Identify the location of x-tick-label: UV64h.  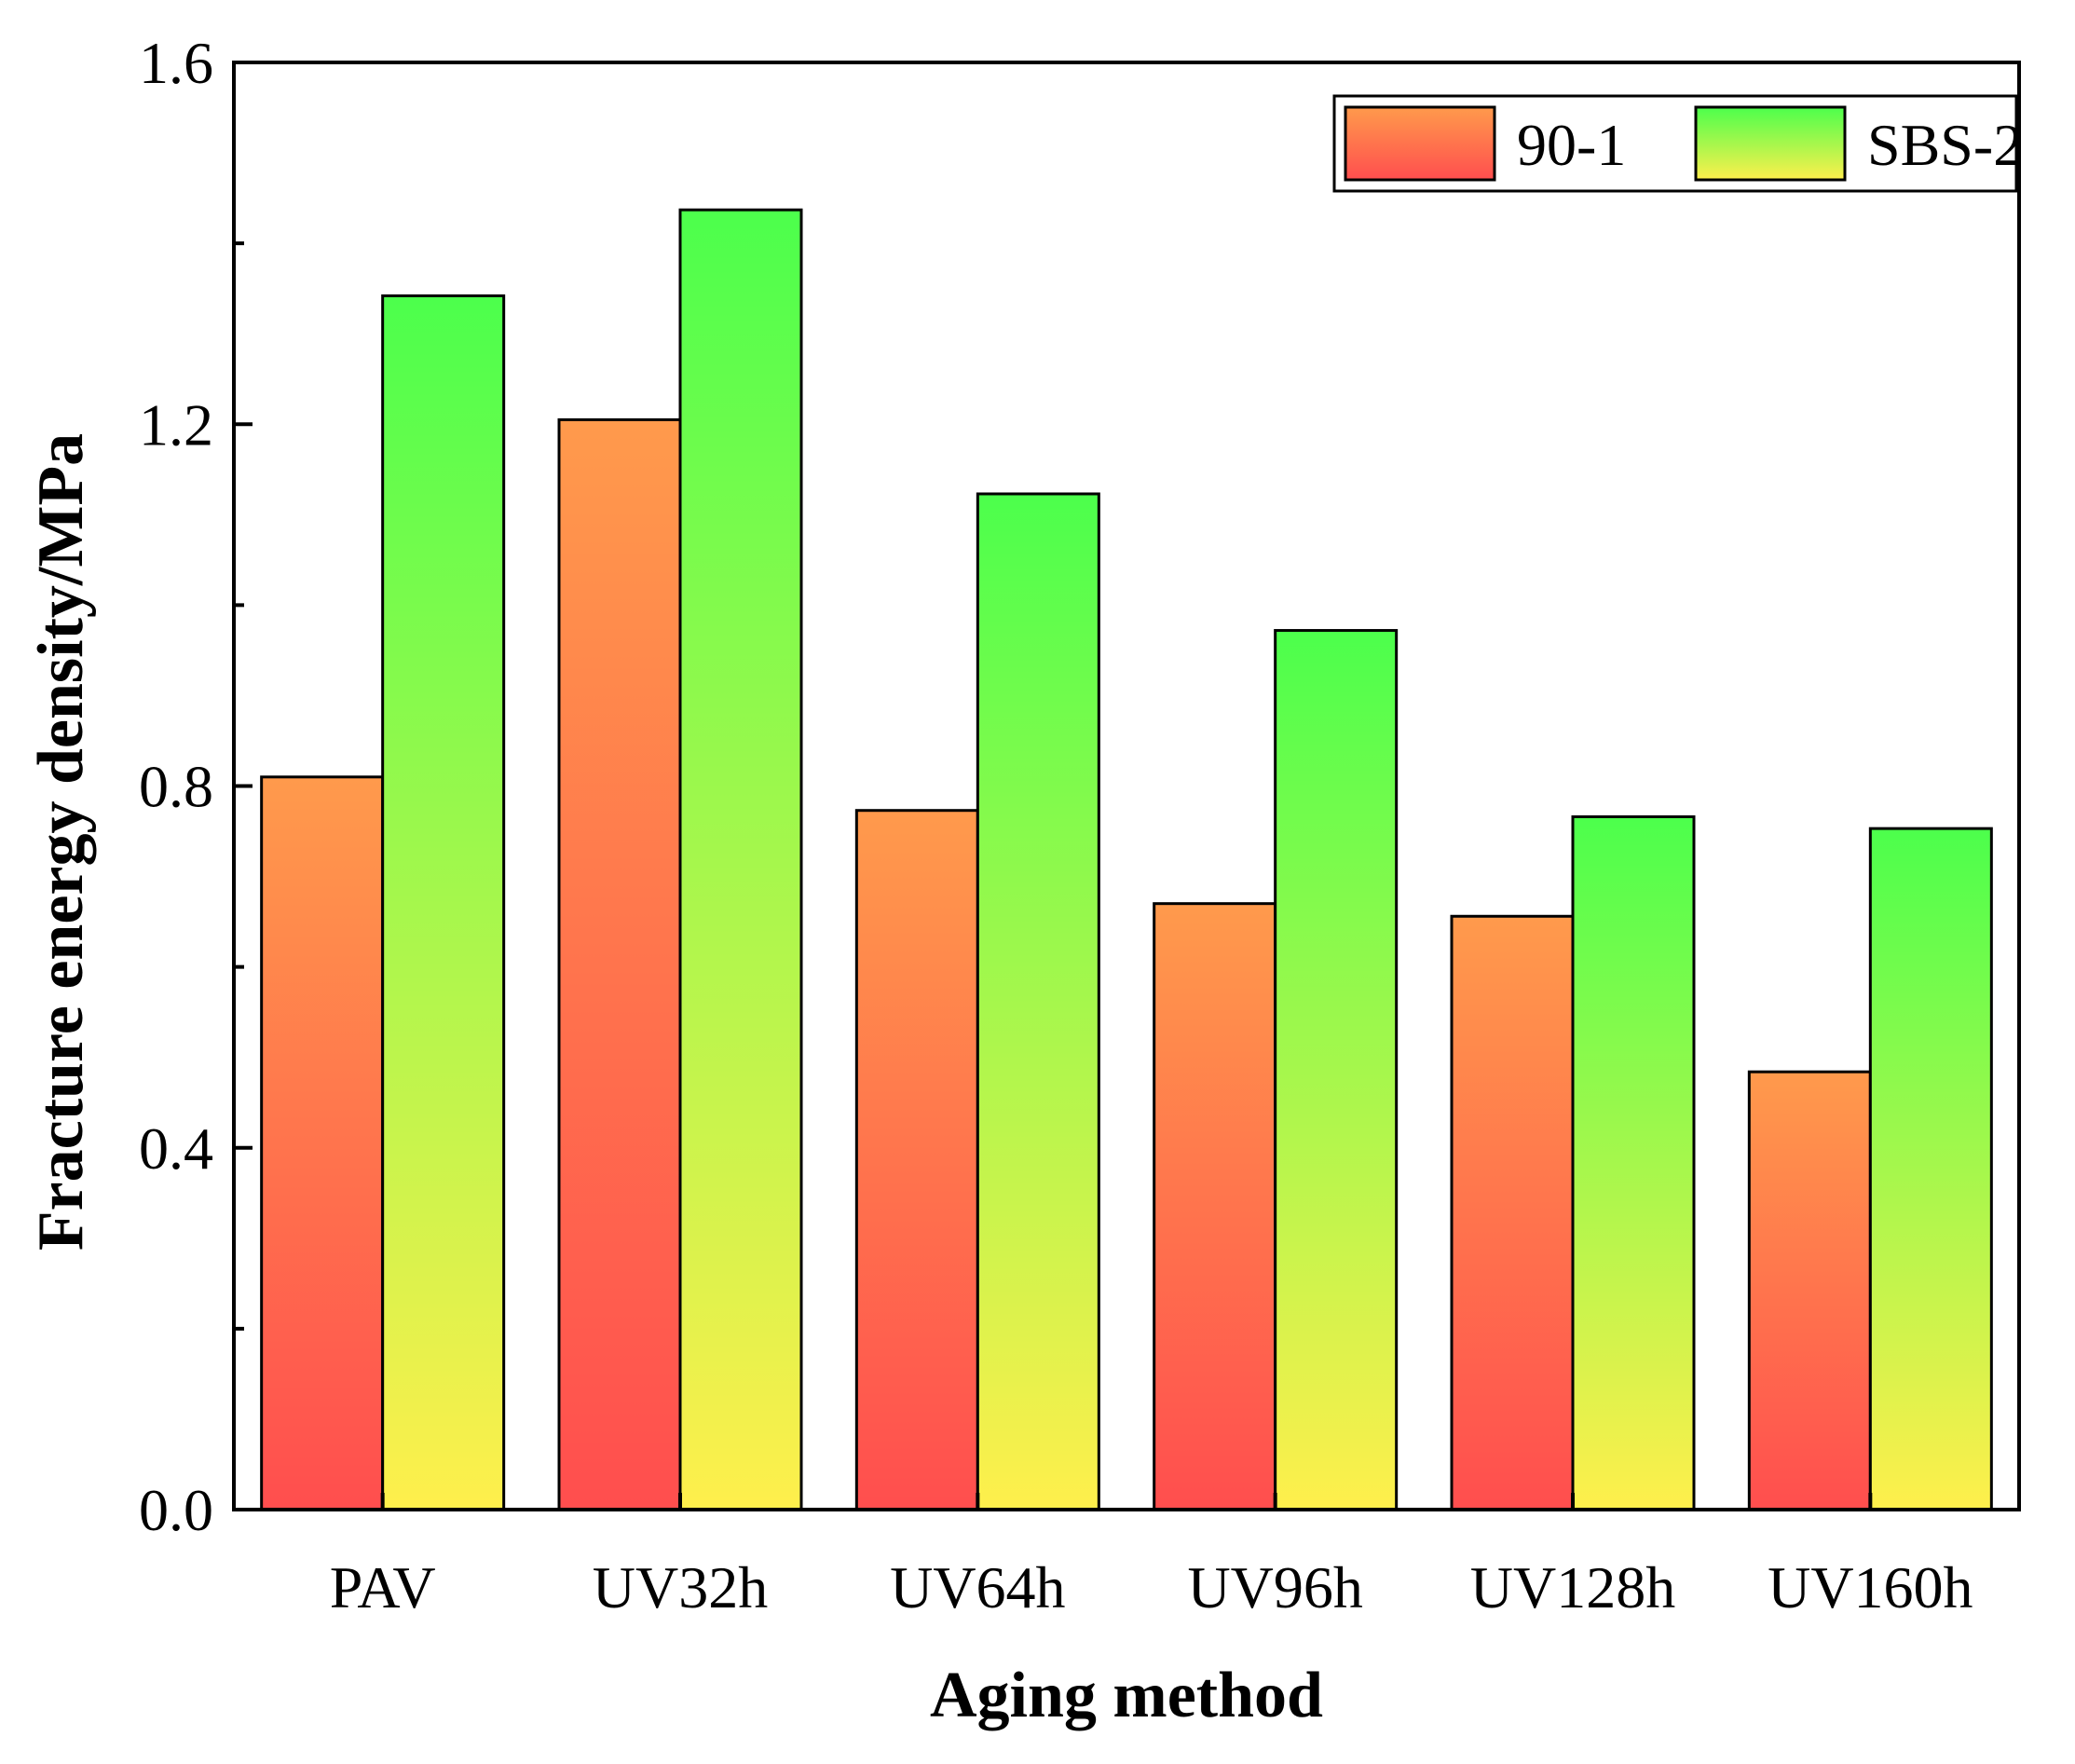
(977, 1587).